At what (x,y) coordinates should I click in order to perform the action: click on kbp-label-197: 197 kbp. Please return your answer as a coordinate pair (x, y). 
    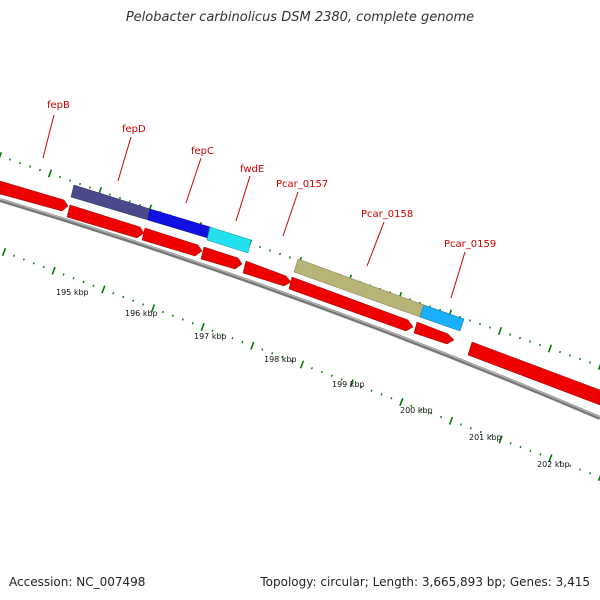
    Looking at the image, I should click on (210, 336).